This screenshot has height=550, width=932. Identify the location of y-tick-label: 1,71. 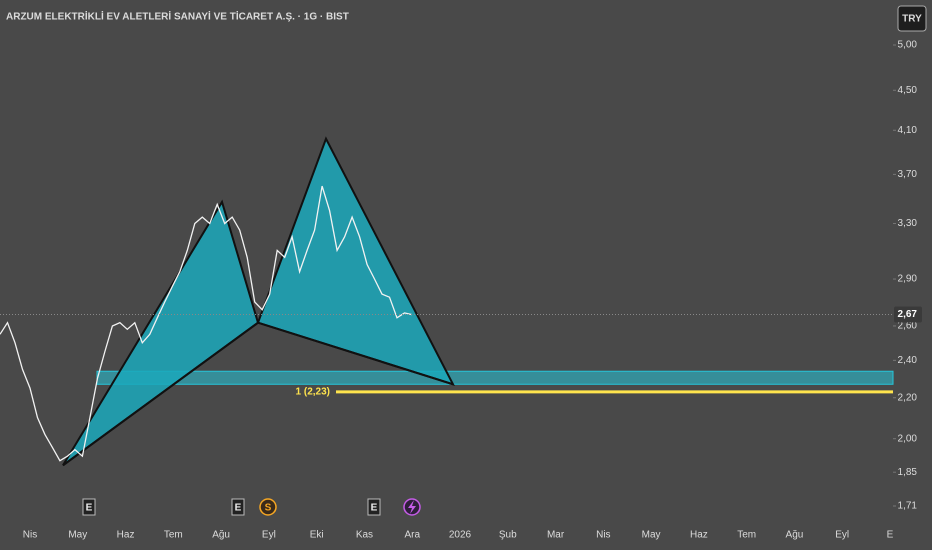
(908, 506).